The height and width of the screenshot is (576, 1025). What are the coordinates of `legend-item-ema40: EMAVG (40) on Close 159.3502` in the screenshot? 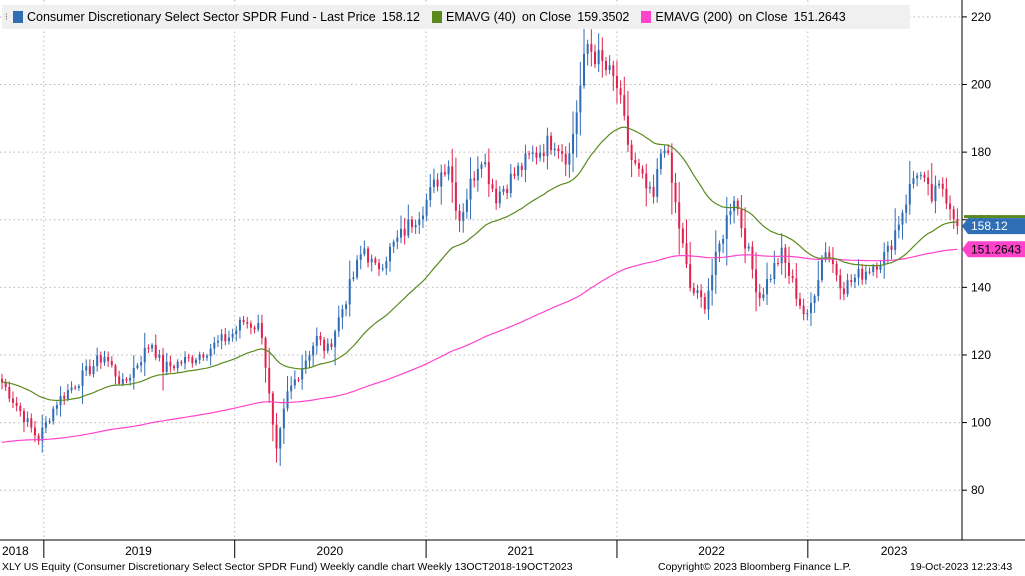 It's located at (529, 17).